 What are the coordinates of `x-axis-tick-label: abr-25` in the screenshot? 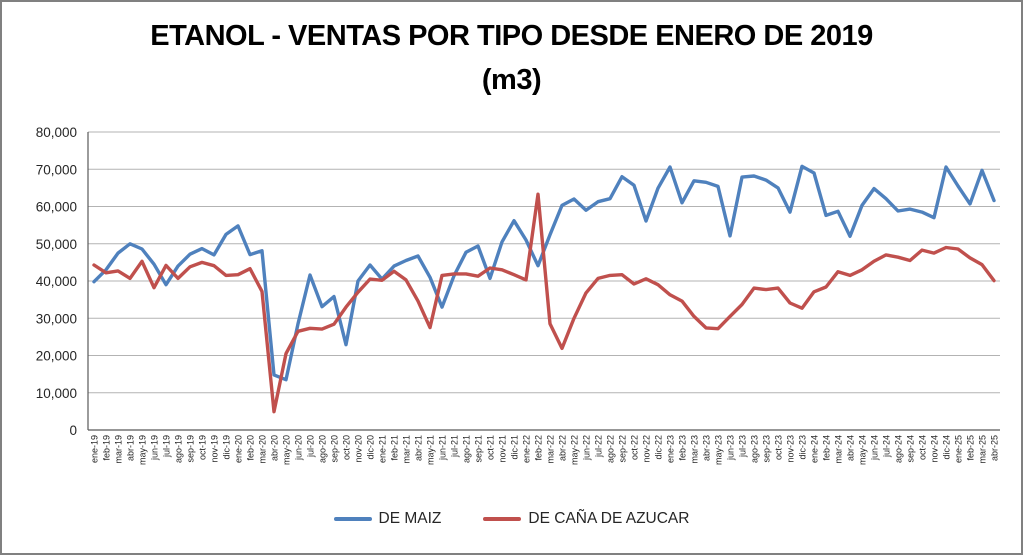 It's located at (995, 448).